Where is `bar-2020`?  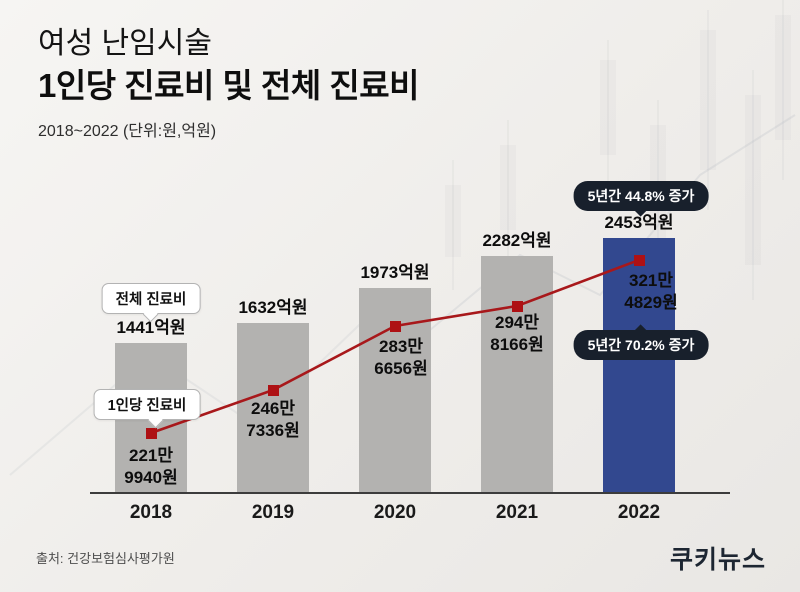
bar-2020 is located at coordinates (395, 390).